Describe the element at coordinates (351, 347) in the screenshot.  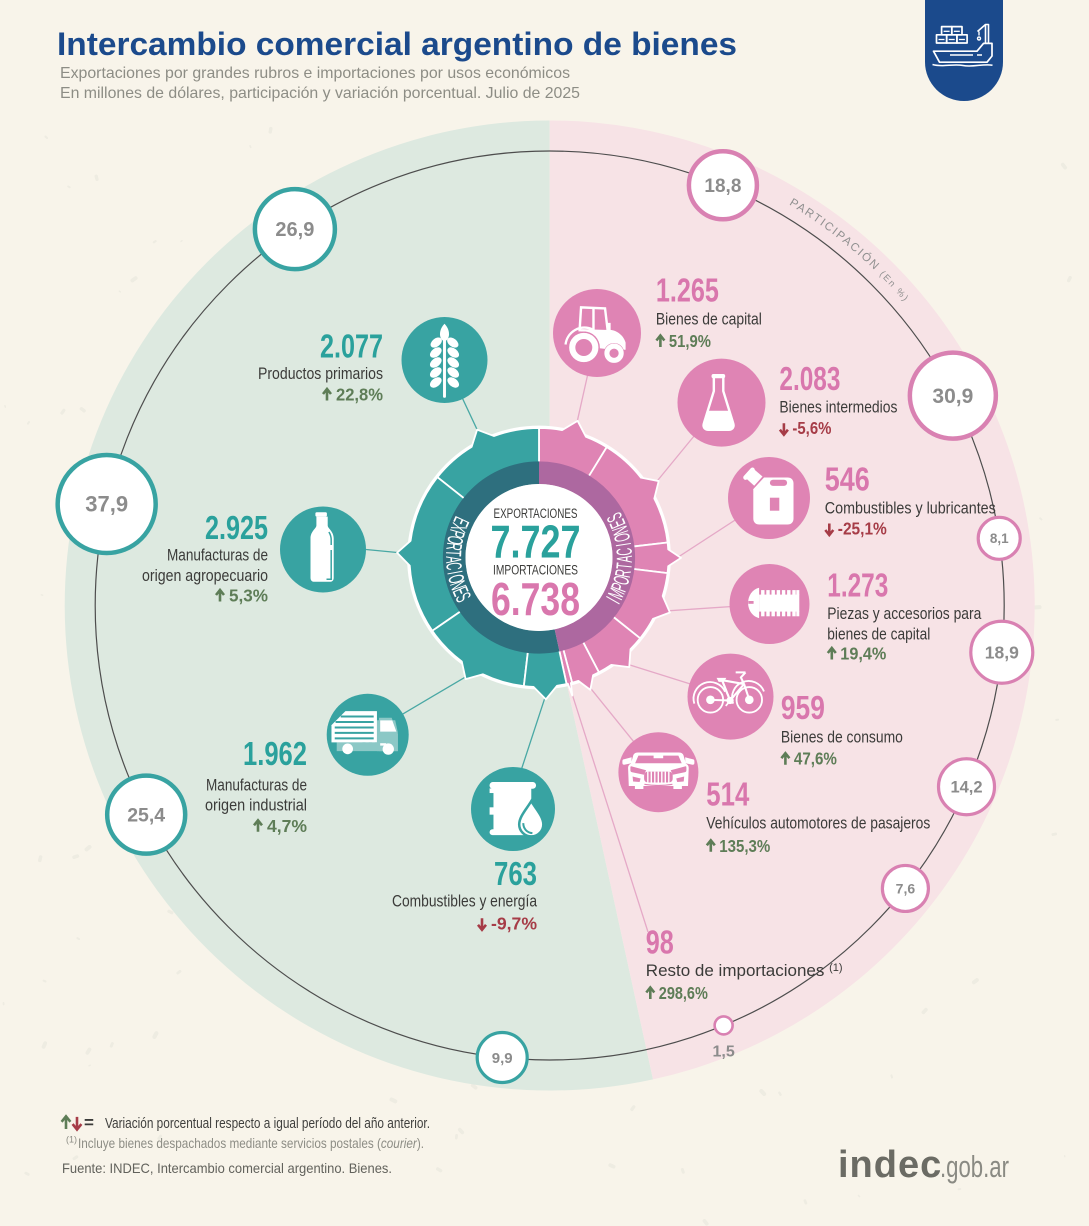
I see `svg-text: 2.077` at that location.